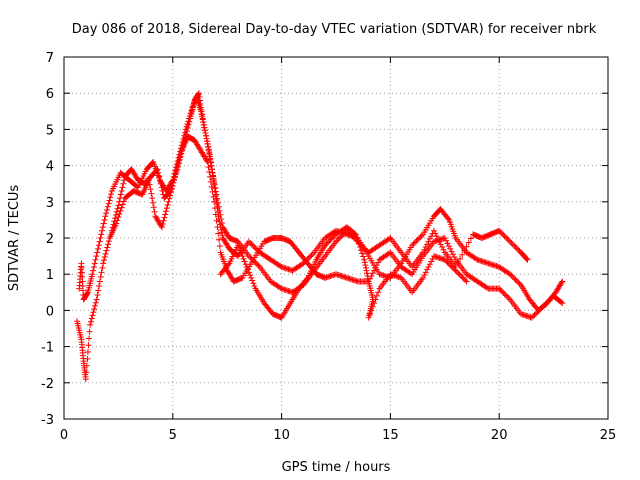  I want to click on y-tick-label: 0, so click(50, 311).